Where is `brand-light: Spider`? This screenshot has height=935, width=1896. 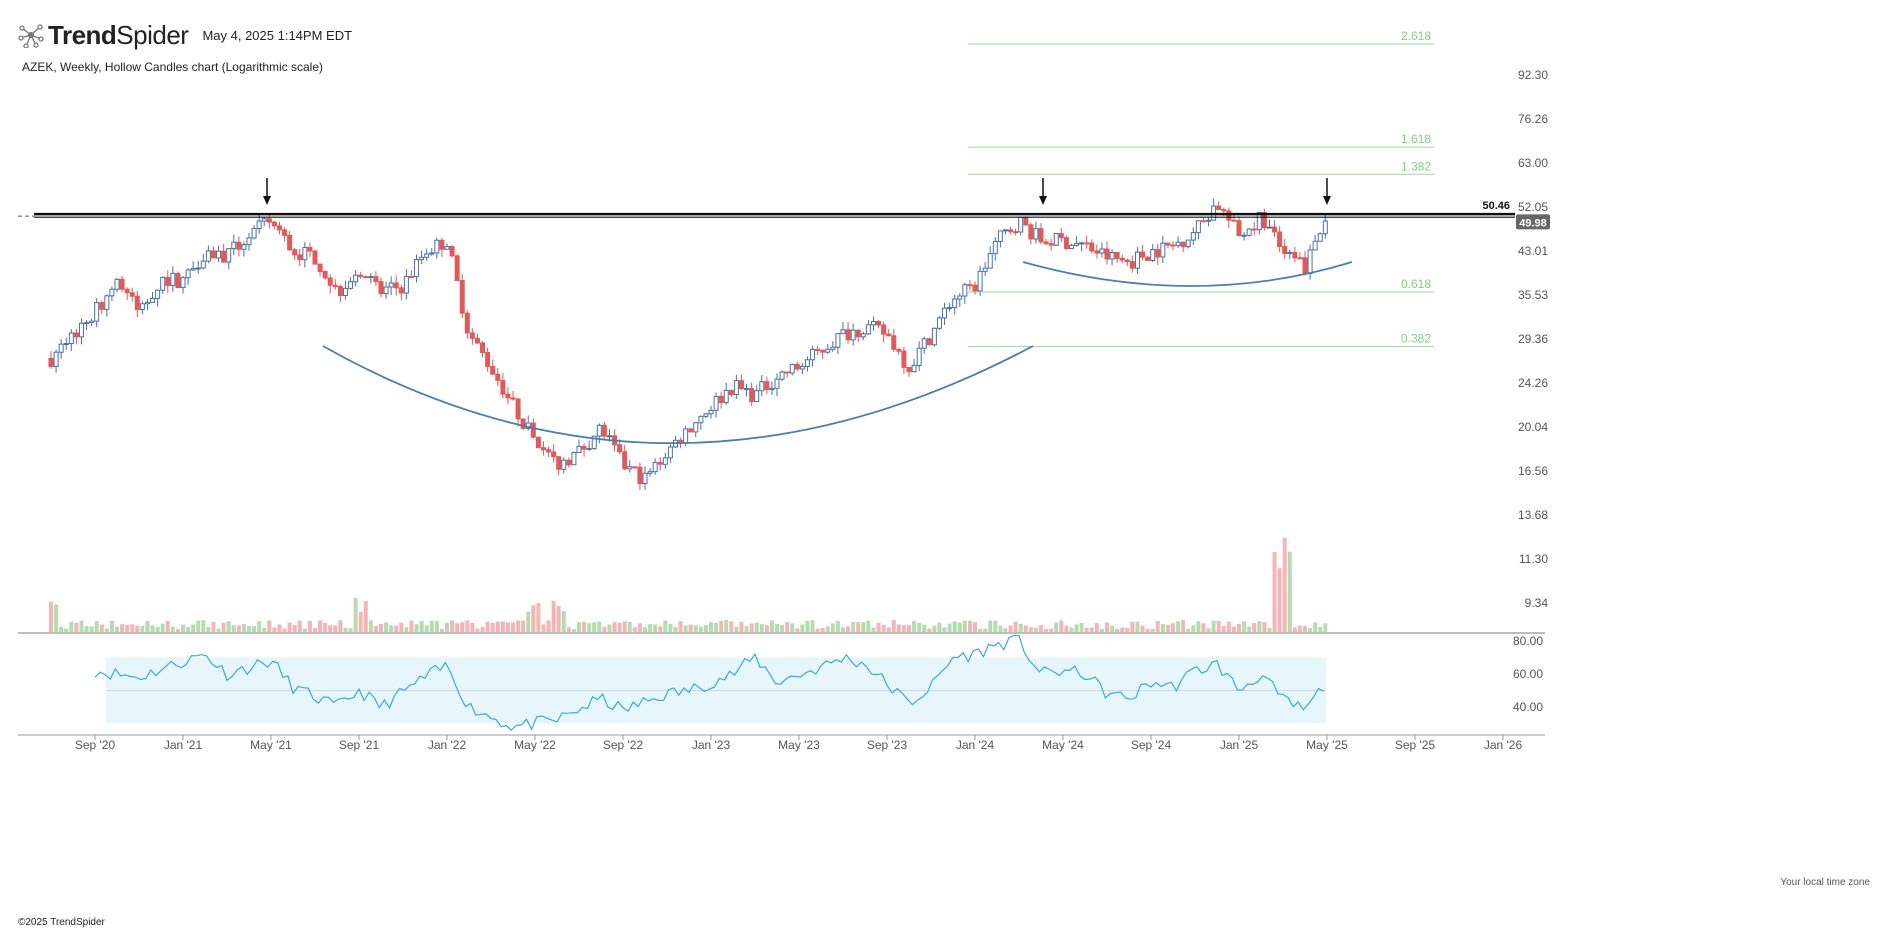 brand-light: Spider is located at coordinates (152, 34).